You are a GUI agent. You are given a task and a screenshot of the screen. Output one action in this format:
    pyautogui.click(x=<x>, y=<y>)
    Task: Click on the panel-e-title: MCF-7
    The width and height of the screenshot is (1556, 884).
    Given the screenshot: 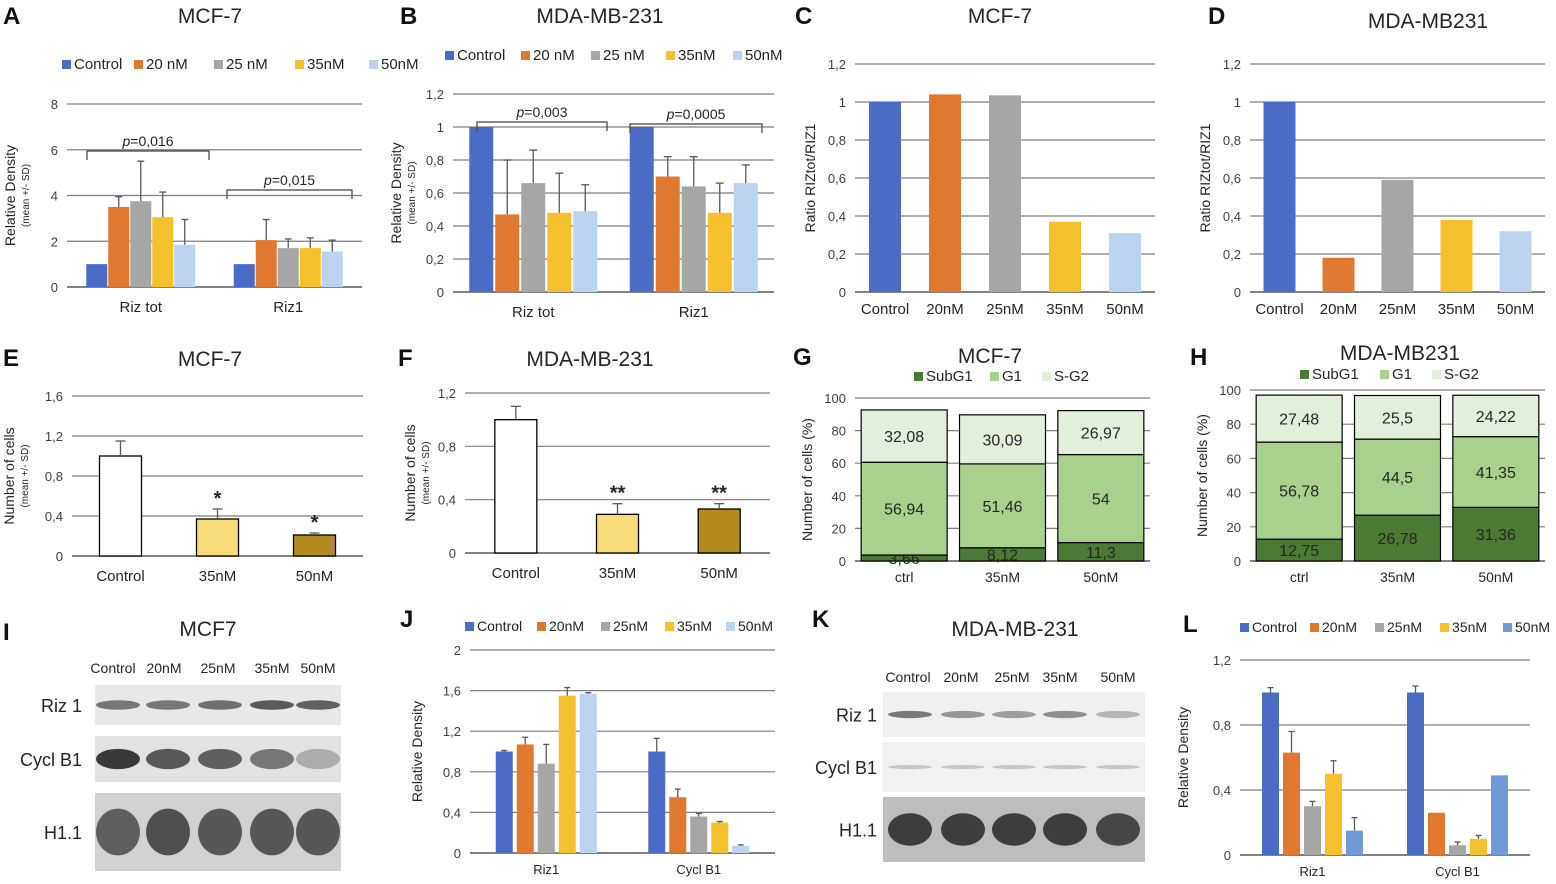 What is the action you would take?
    pyautogui.click(x=210, y=359)
    